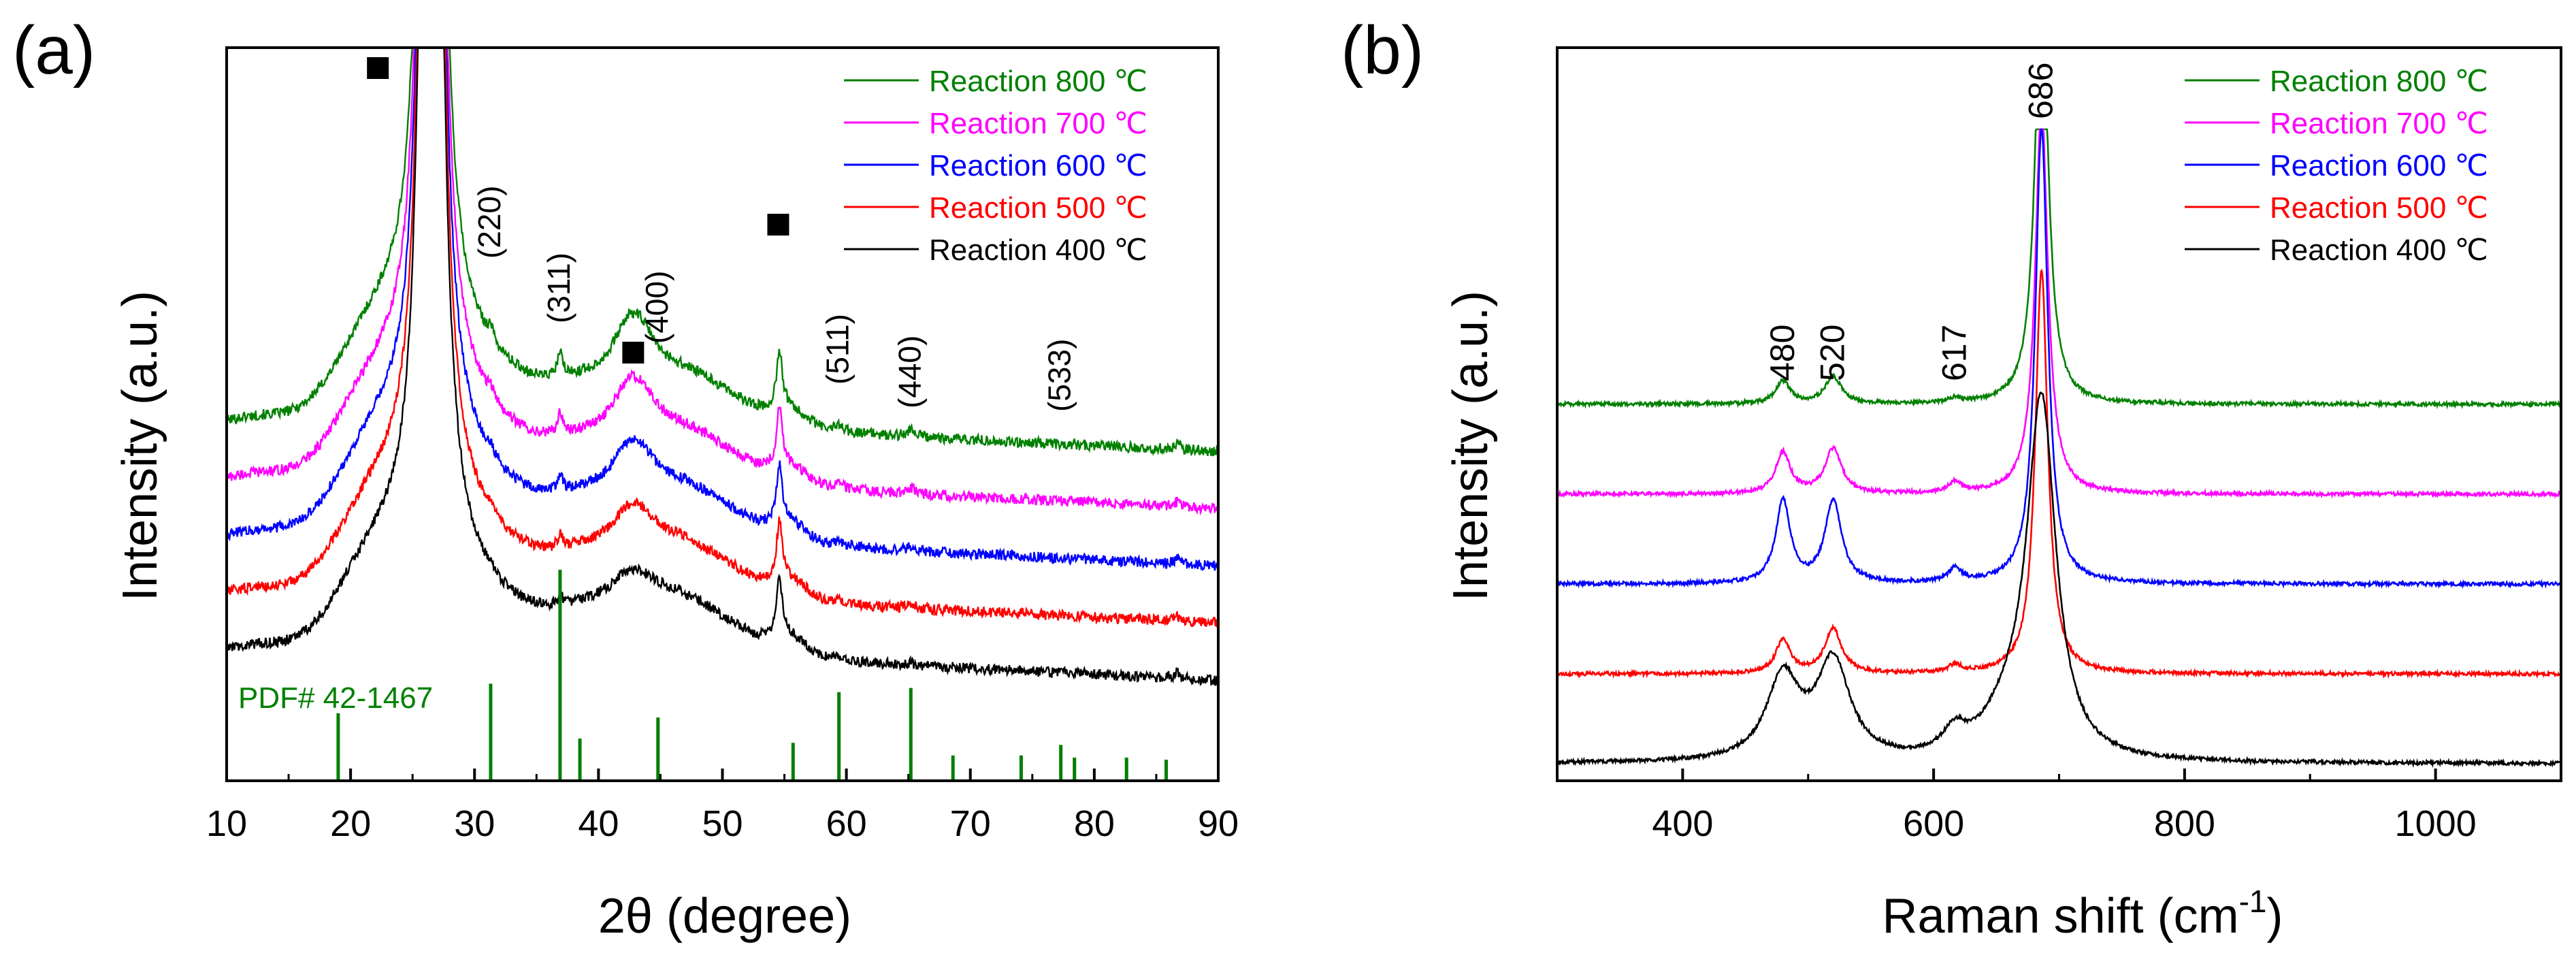  Describe the element at coordinates (1094, 823) in the screenshot. I see `x-tick-label: 80` at that location.